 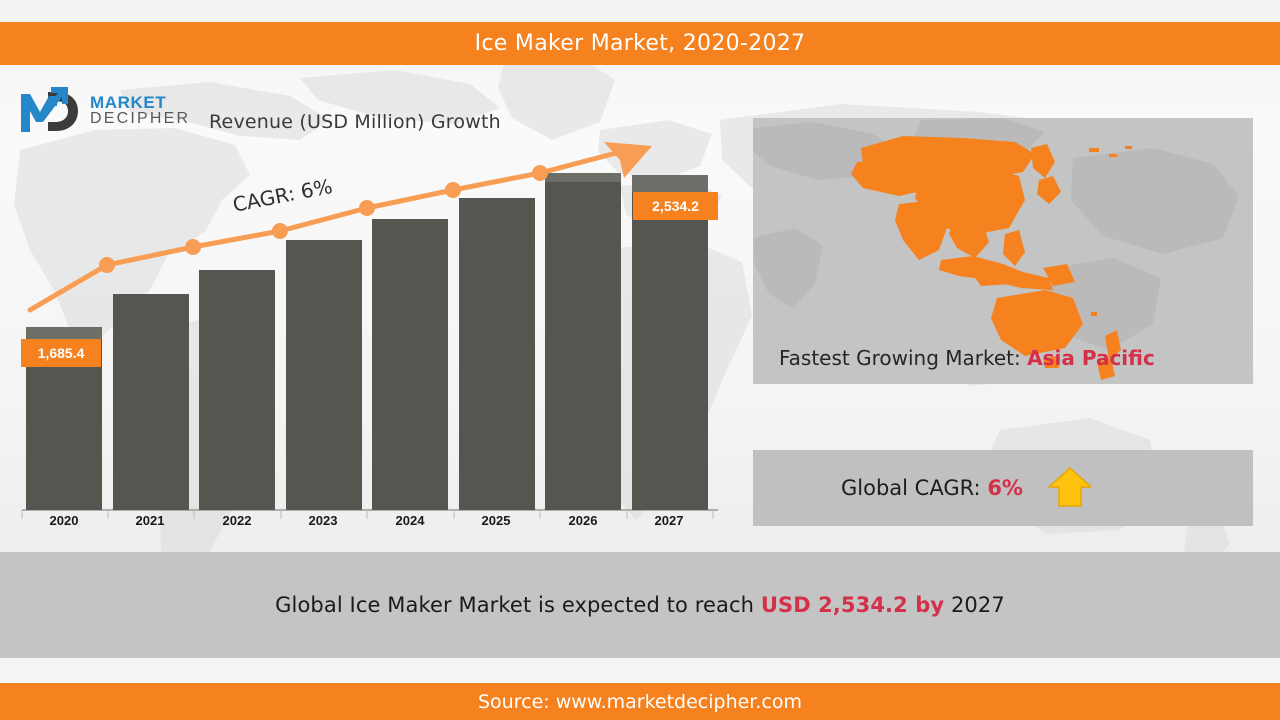 What do you see at coordinates (193, 247) in the screenshot?
I see `trend-point-2022` at bounding box center [193, 247].